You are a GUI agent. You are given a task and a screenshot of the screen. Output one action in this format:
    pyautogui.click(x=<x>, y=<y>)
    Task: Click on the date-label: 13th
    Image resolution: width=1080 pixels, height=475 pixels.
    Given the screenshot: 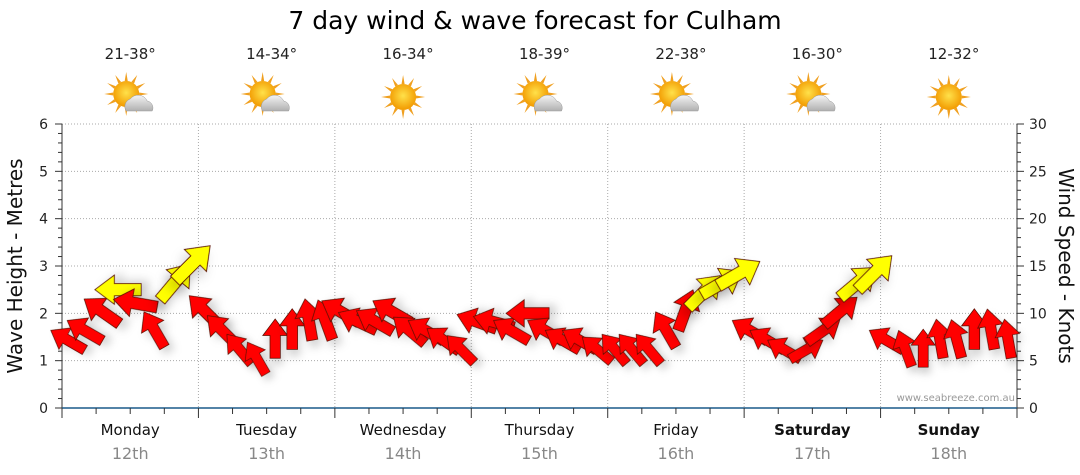 What is the action you would take?
    pyautogui.click(x=266, y=453)
    